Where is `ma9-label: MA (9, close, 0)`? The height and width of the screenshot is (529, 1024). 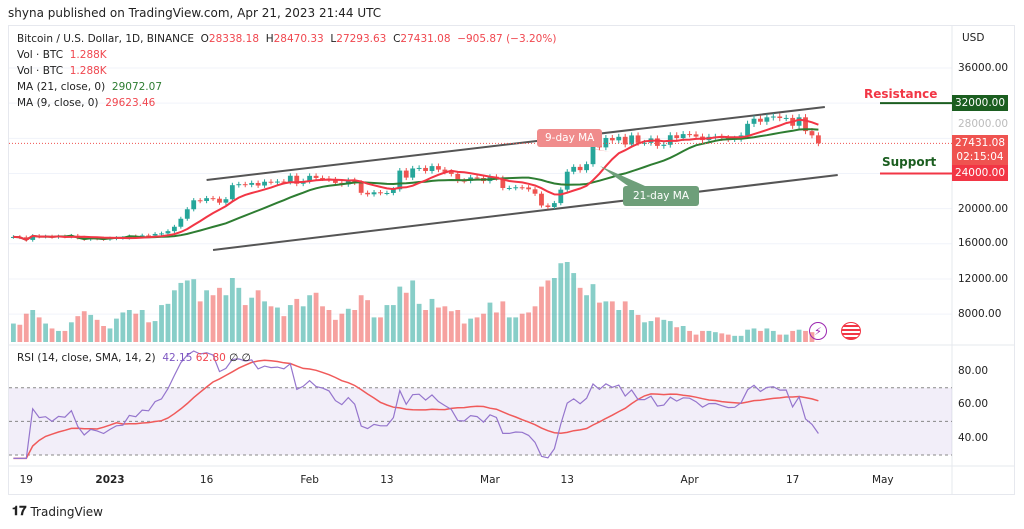 ma9-label: MA (9, close, 0) is located at coordinates (58, 103).